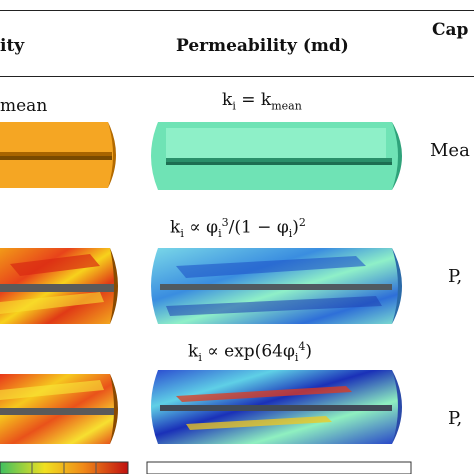 The height and width of the screenshot is (474, 474). I want to click on porosity-cylinder-uniform, so click(58, 155).